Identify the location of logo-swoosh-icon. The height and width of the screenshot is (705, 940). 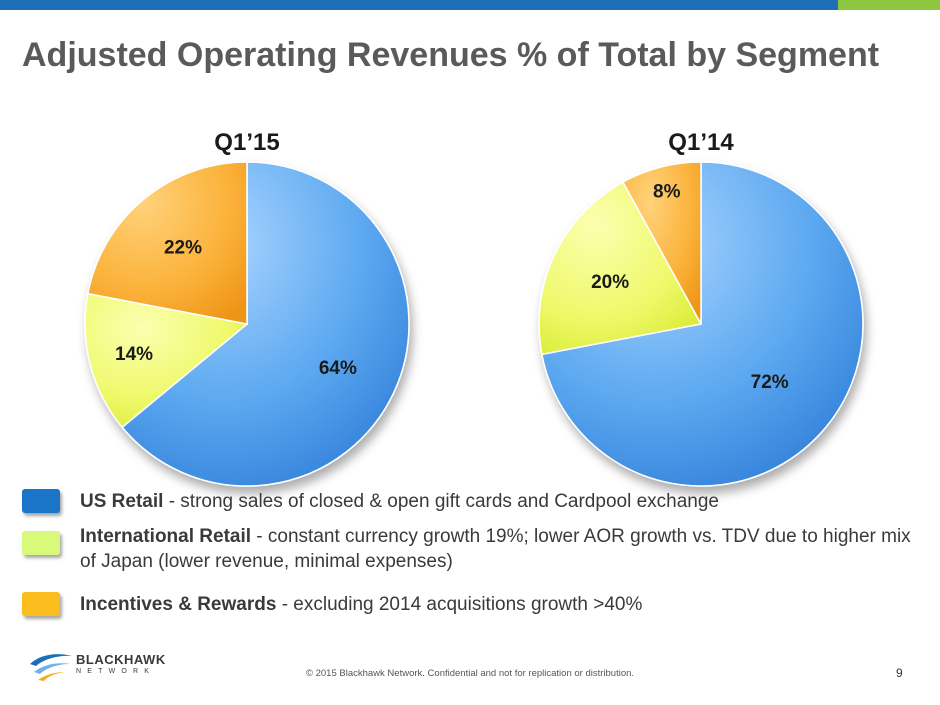
(51, 667).